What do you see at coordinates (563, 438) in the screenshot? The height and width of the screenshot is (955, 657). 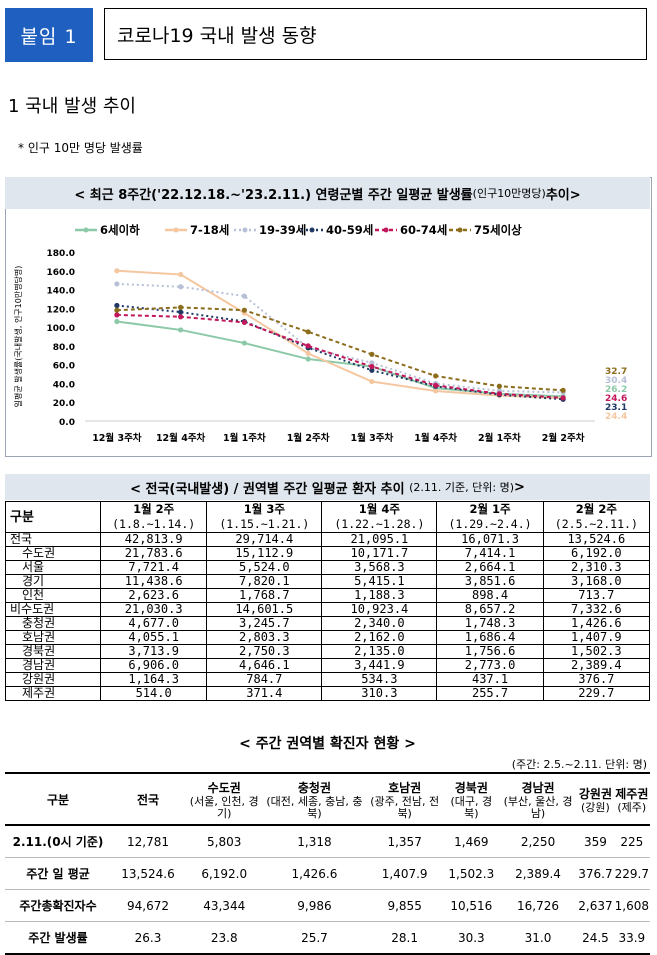 I see `x-tick-label: 2월 2주차` at bounding box center [563, 438].